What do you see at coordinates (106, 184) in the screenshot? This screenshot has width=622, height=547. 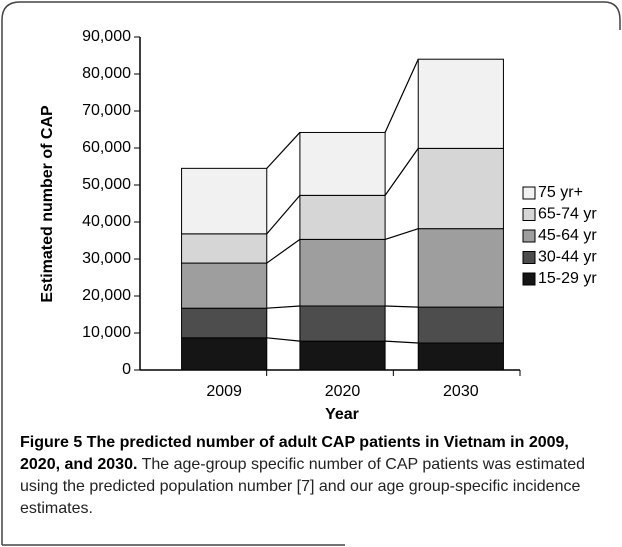 I see `y-tick-label: 50,000` at bounding box center [106, 184].